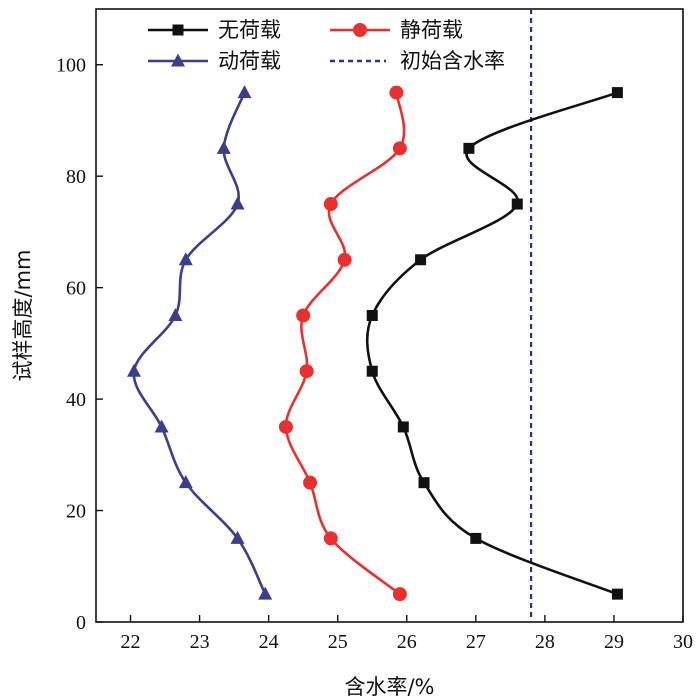  Describe the element at coordinates (214, 61) in the screenshot. I see `legend-item: 动荷载` at that location.